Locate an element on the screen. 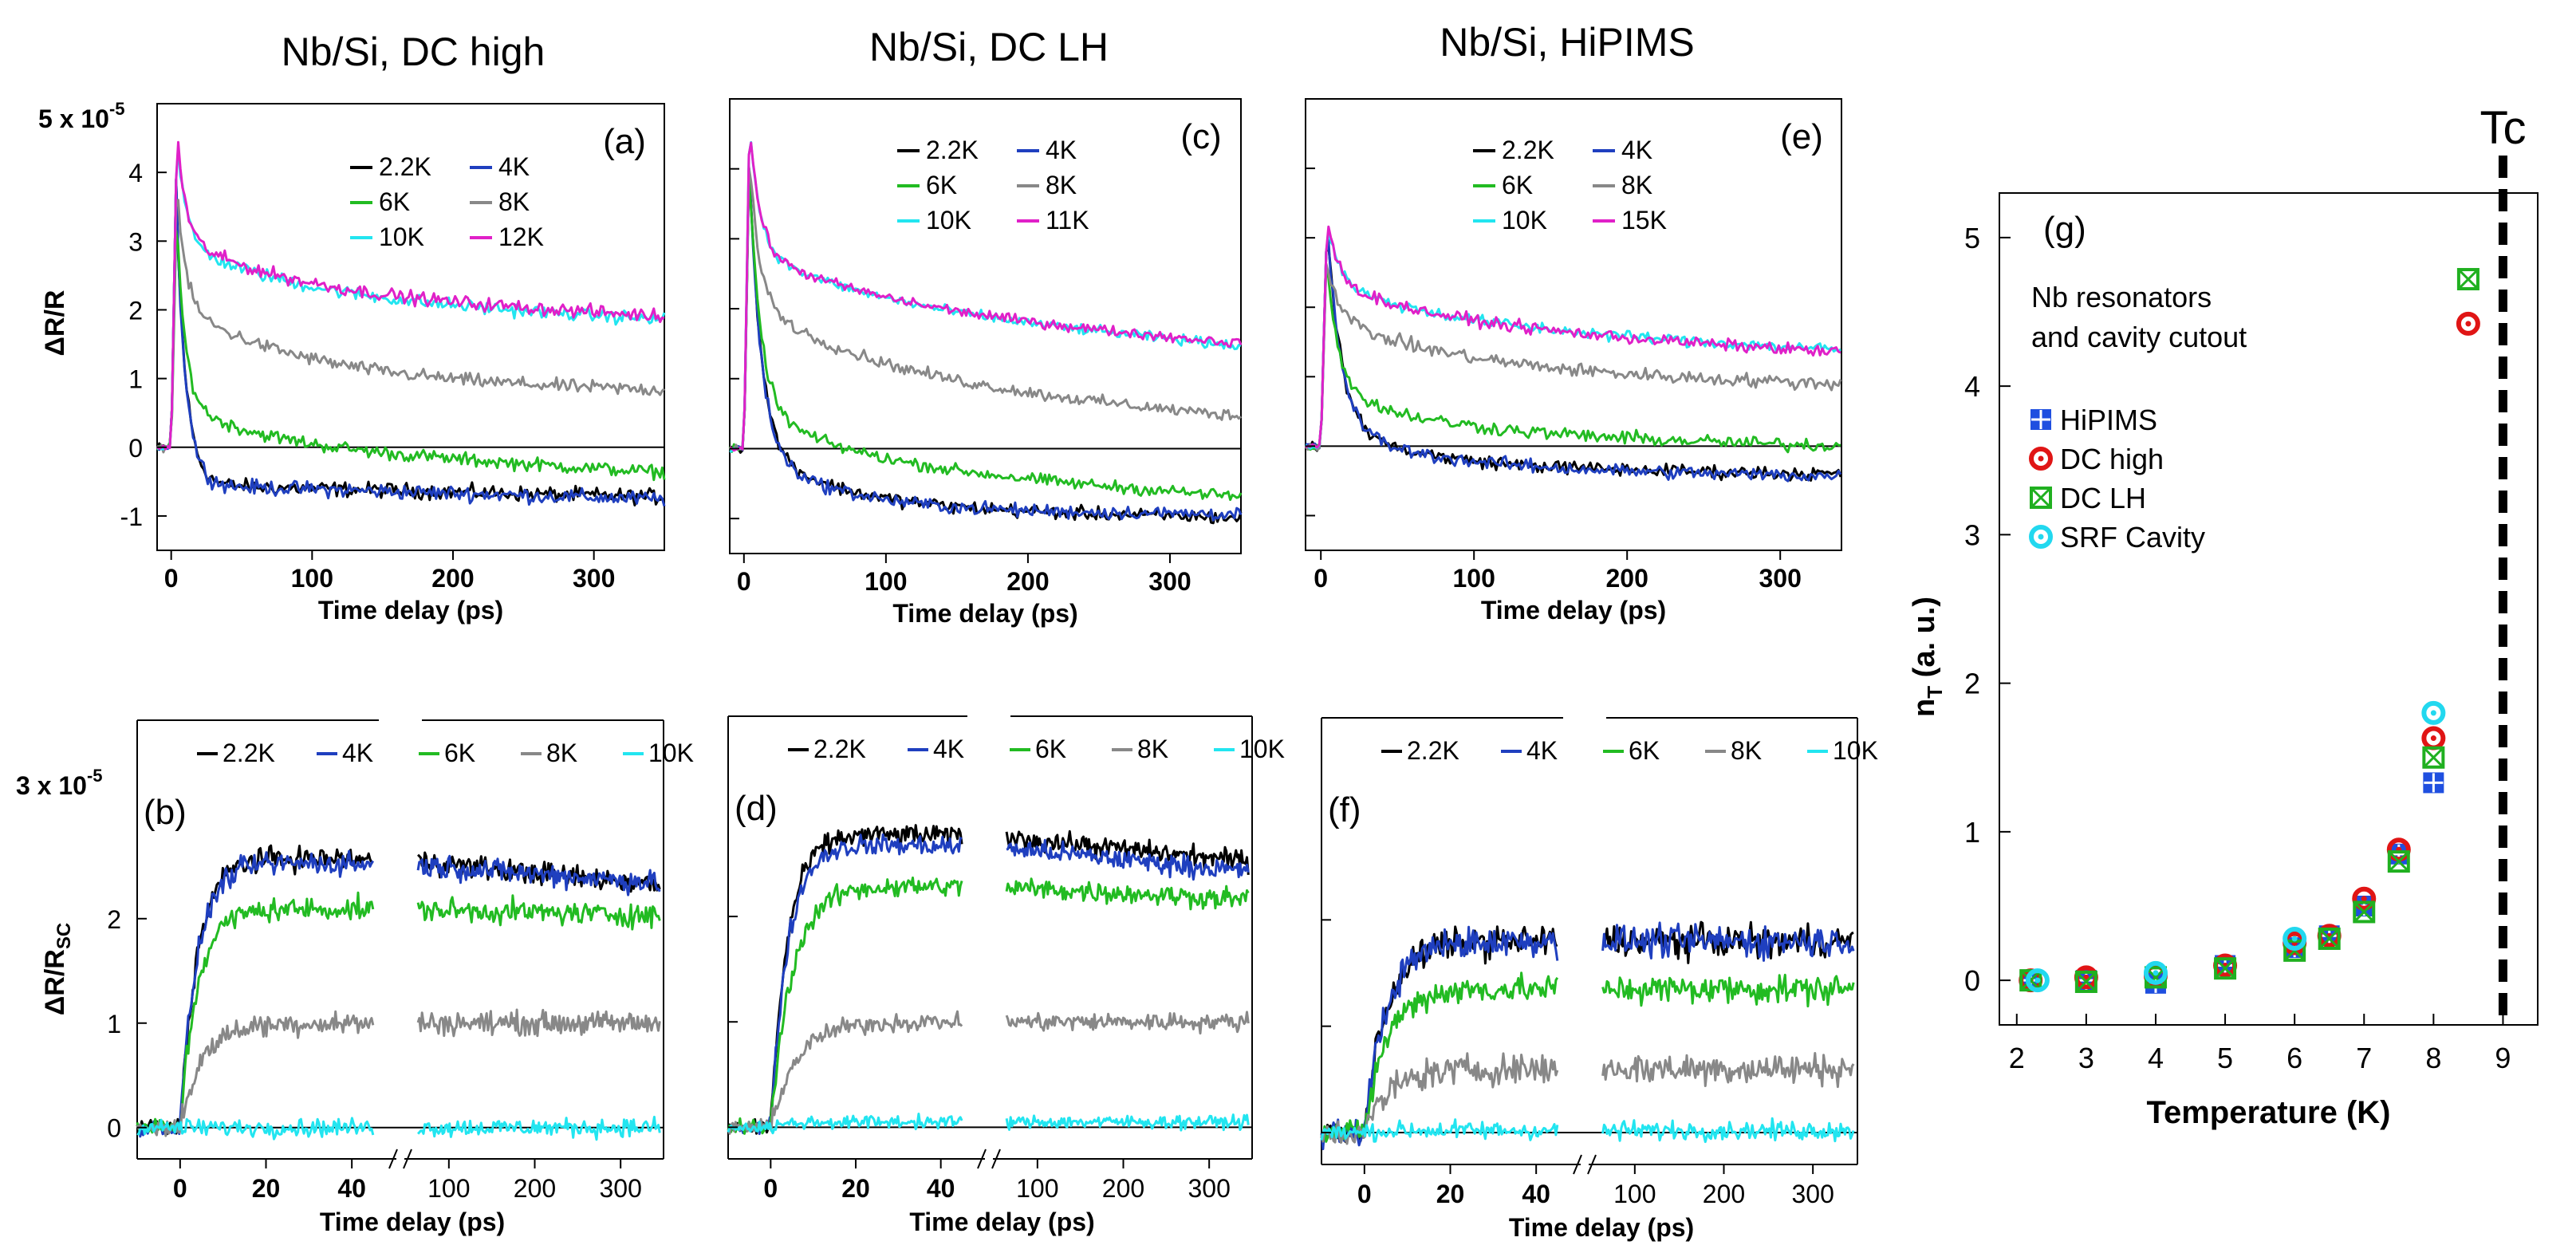  trace-b-2.2K-short is located at coordinates (255, 990).